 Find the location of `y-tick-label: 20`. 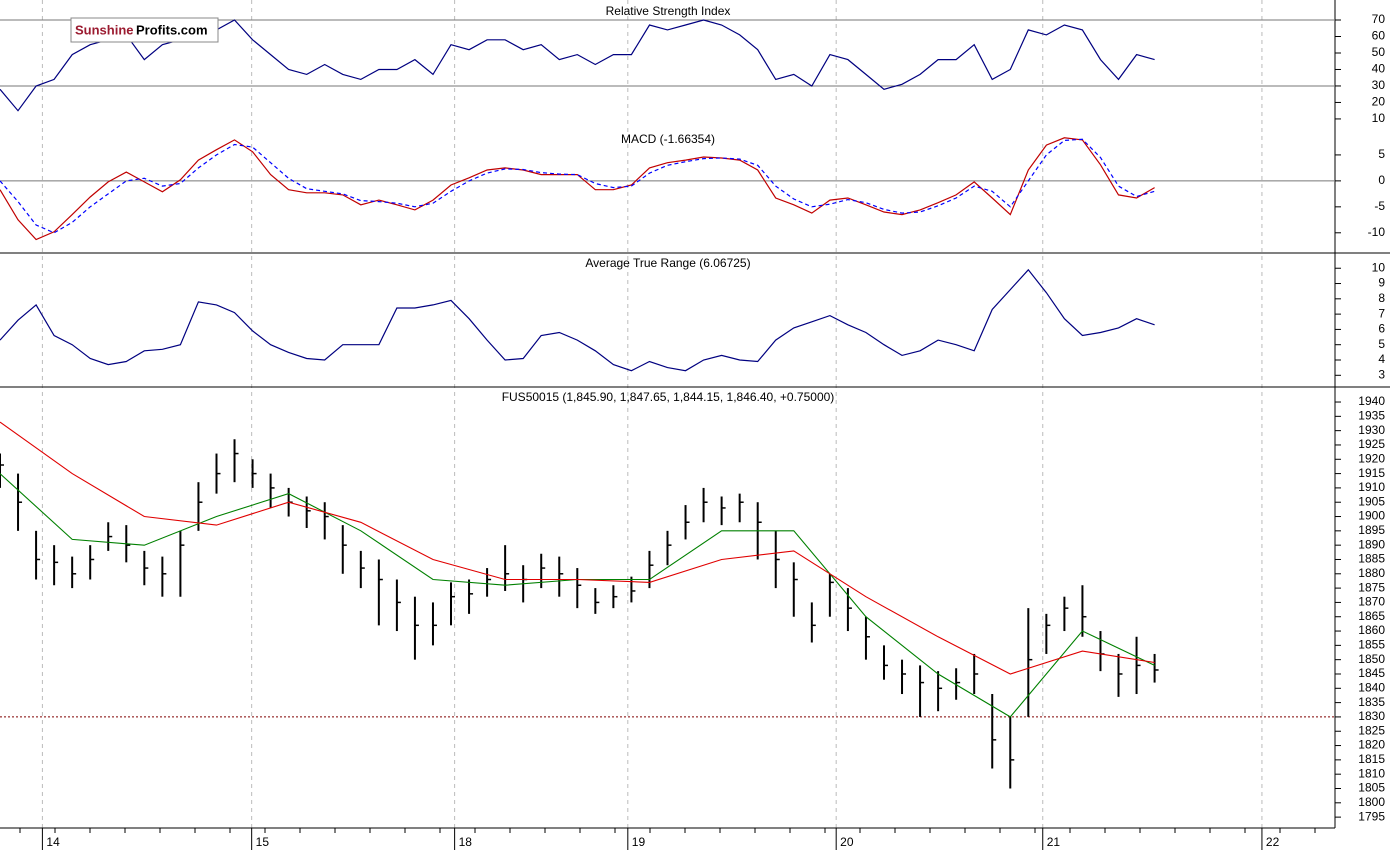

y-tick-label: 20 is located at coordinates (1379, 102).